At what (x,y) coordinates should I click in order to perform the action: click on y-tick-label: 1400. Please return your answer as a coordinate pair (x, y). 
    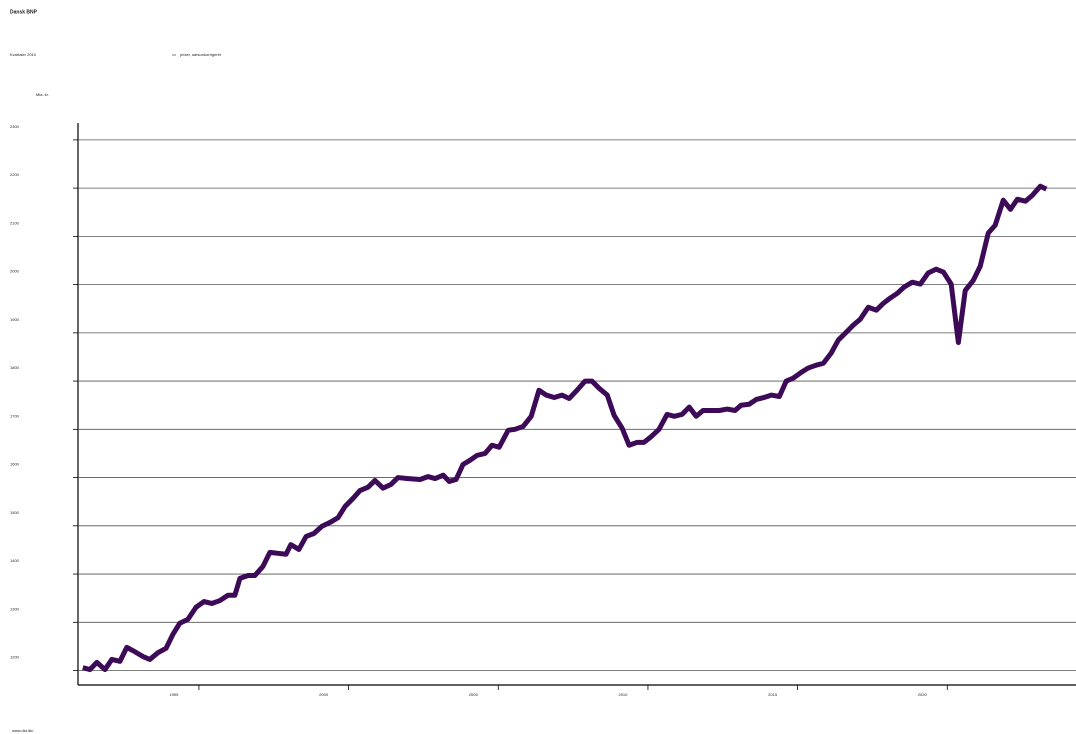
    Looking at the image, I should click on (15, 560).